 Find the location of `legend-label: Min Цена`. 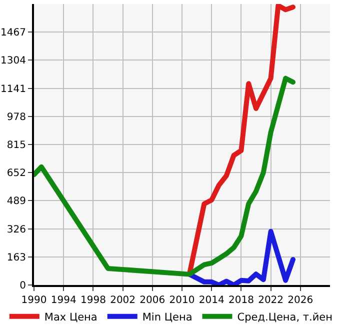

legend-label: Min Цена is located at coordinates (167, 317).